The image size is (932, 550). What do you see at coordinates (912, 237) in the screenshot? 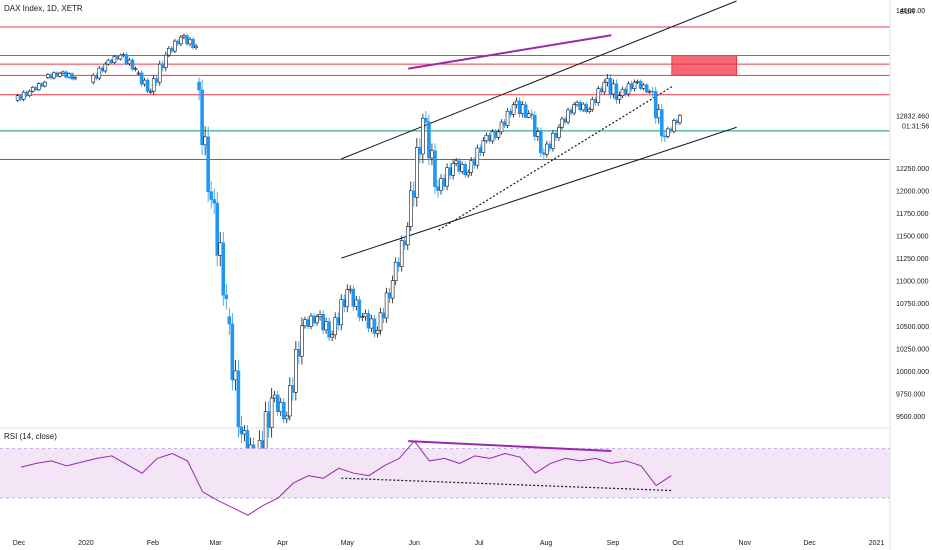
I see `price-tick-label: 11500.000` at bounding box center [912, 237].